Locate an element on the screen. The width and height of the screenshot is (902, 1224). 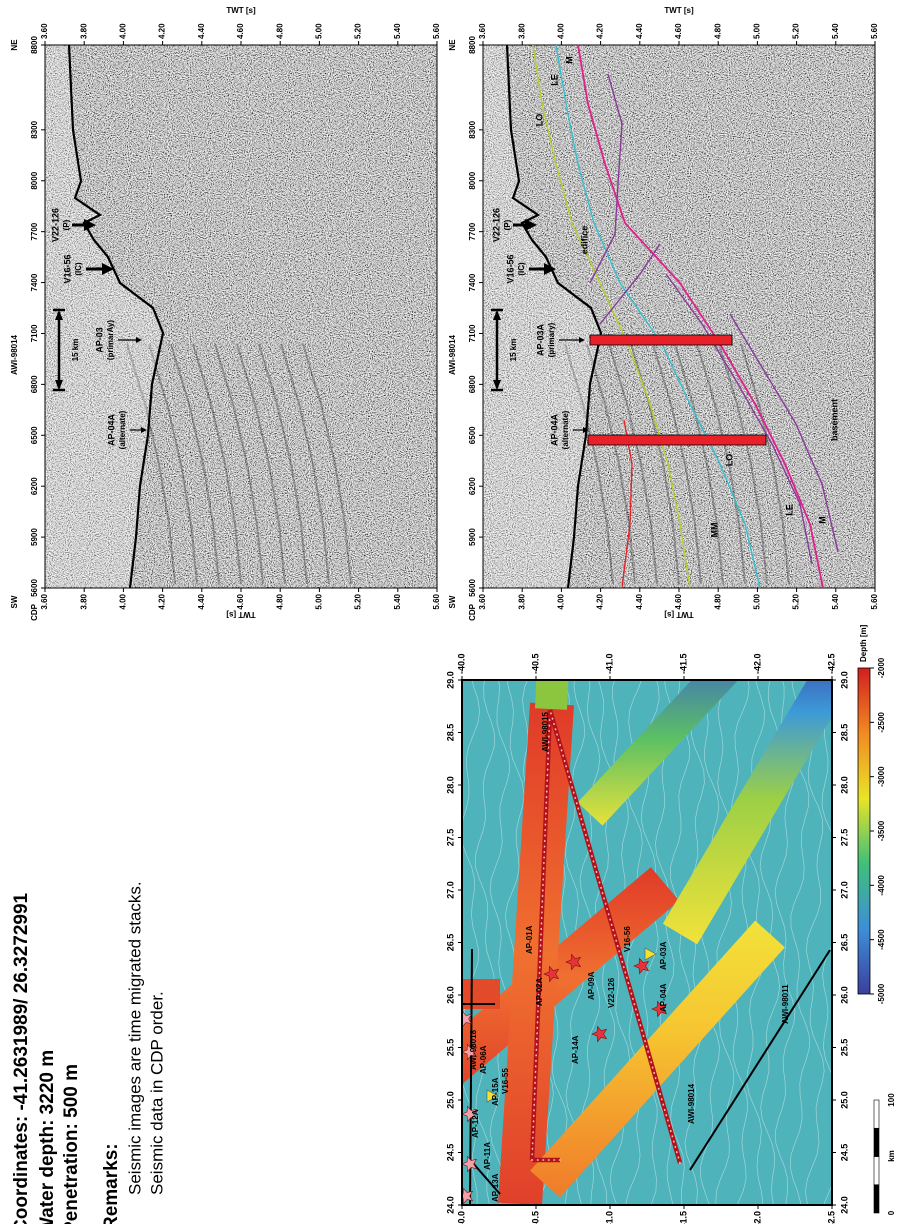
label: AWI-98014 is located at coordinates (452, 354).